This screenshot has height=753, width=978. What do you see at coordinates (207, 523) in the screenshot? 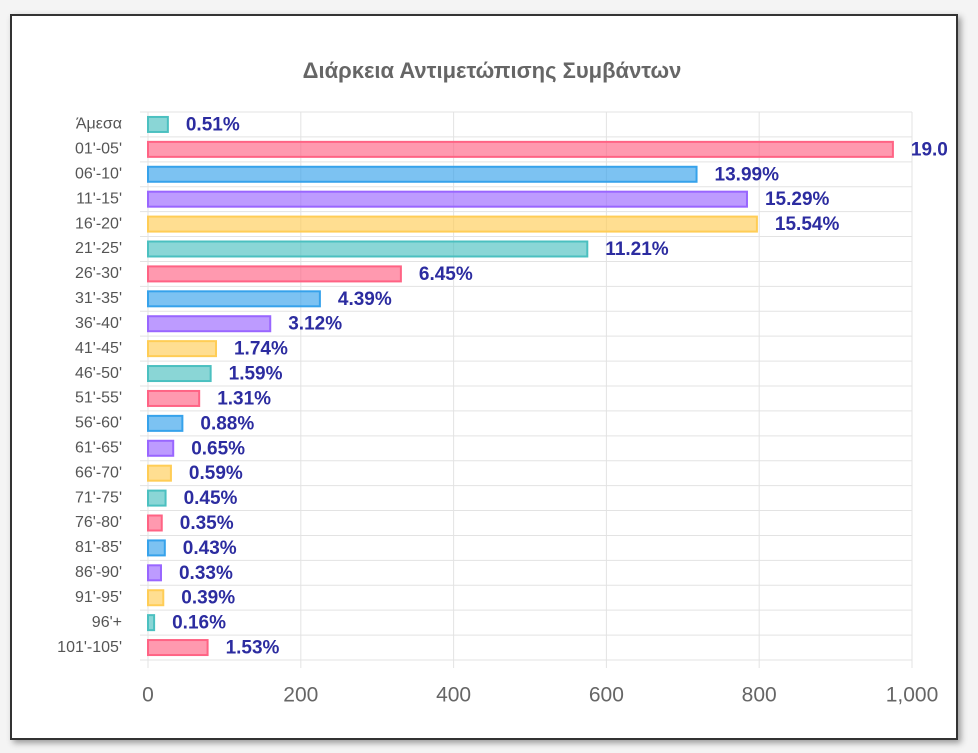
I see `data-label: 0.35%` at bounding box center [207, 523].